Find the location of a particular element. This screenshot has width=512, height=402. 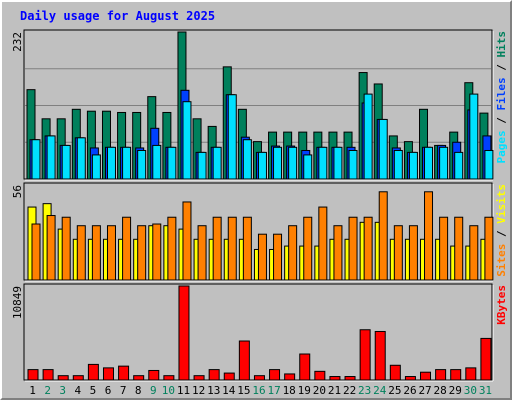

y-max-label-visits-sites: 56 is located at coordinates (17, 191).